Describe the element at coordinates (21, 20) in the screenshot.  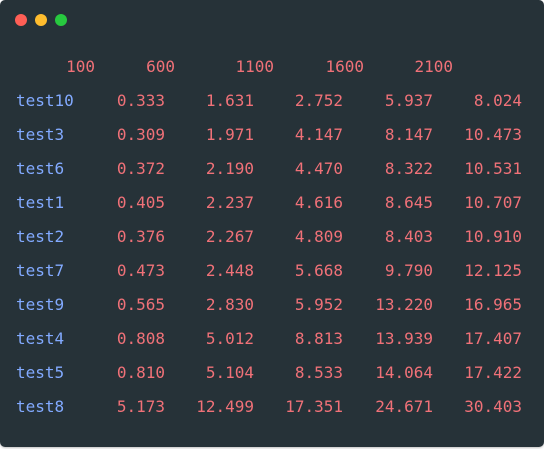
I see `close-button` at that location.